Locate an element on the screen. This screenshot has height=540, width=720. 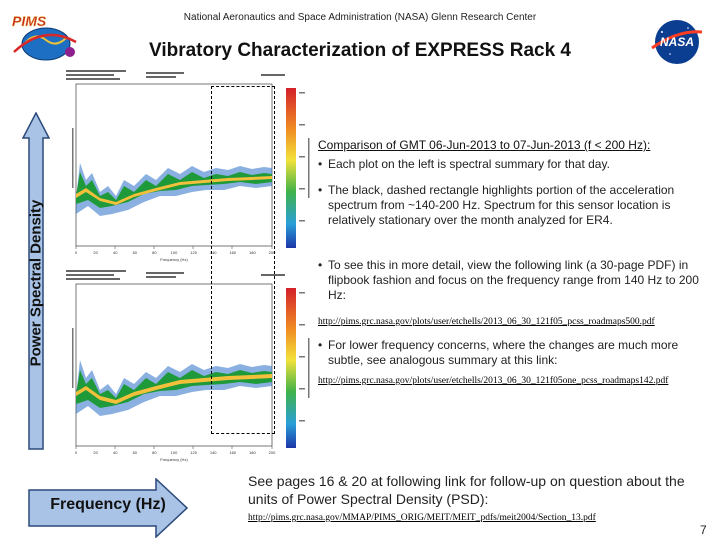
nasa-logo: NASA is located at coordinates (677, 42).